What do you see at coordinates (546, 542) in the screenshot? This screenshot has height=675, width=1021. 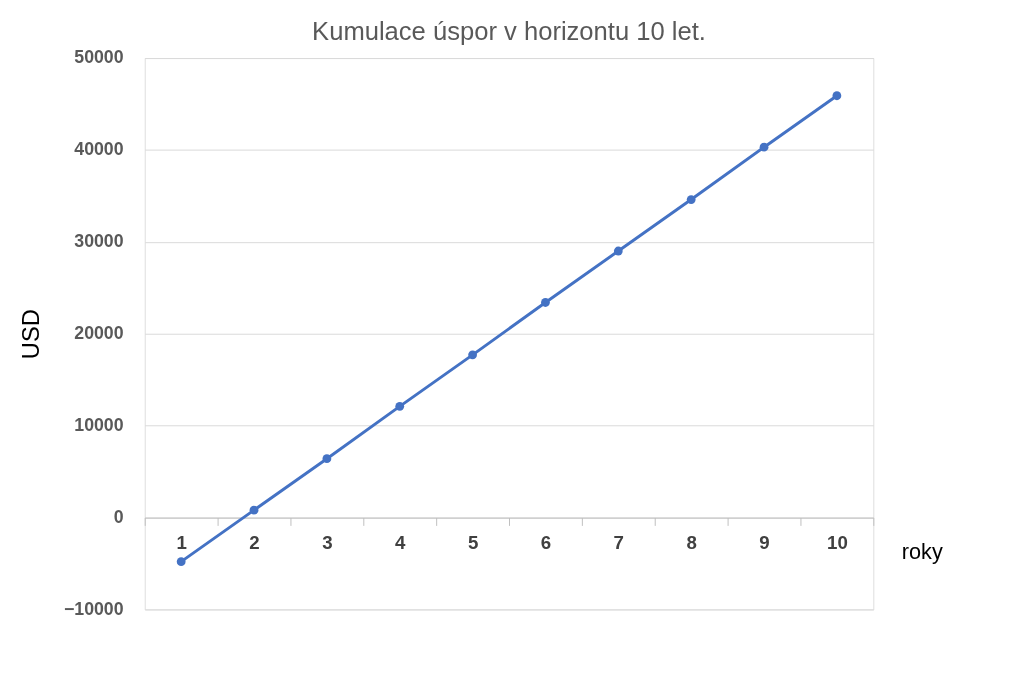 I see `x-tick-label: 6` at bounding box center [546, 542].